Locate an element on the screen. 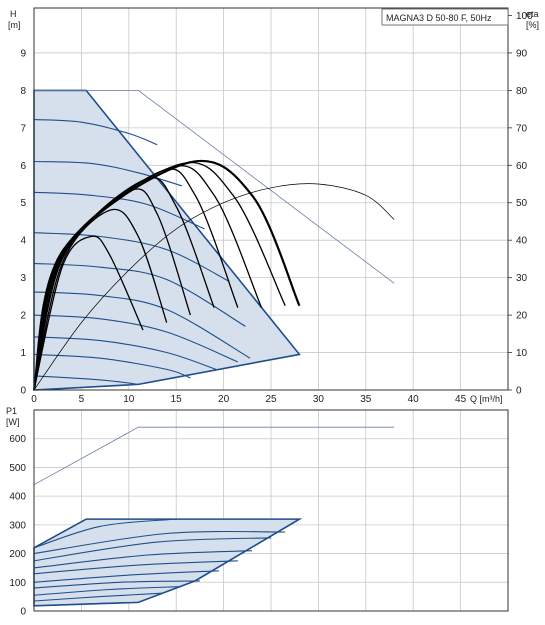  bottom-y-tick-labels: 0 100 200 300 400 500 600 is located at coordinates (17, 525).